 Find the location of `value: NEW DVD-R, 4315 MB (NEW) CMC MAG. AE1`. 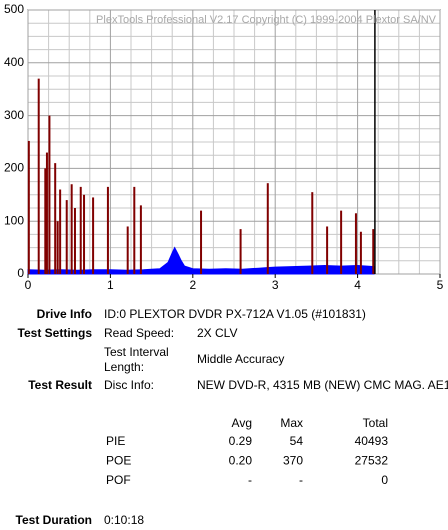

value: NEW DVD-R, 4315 MB (NEW) CMC MAG. AE1 is located at coordinates (322, 385).